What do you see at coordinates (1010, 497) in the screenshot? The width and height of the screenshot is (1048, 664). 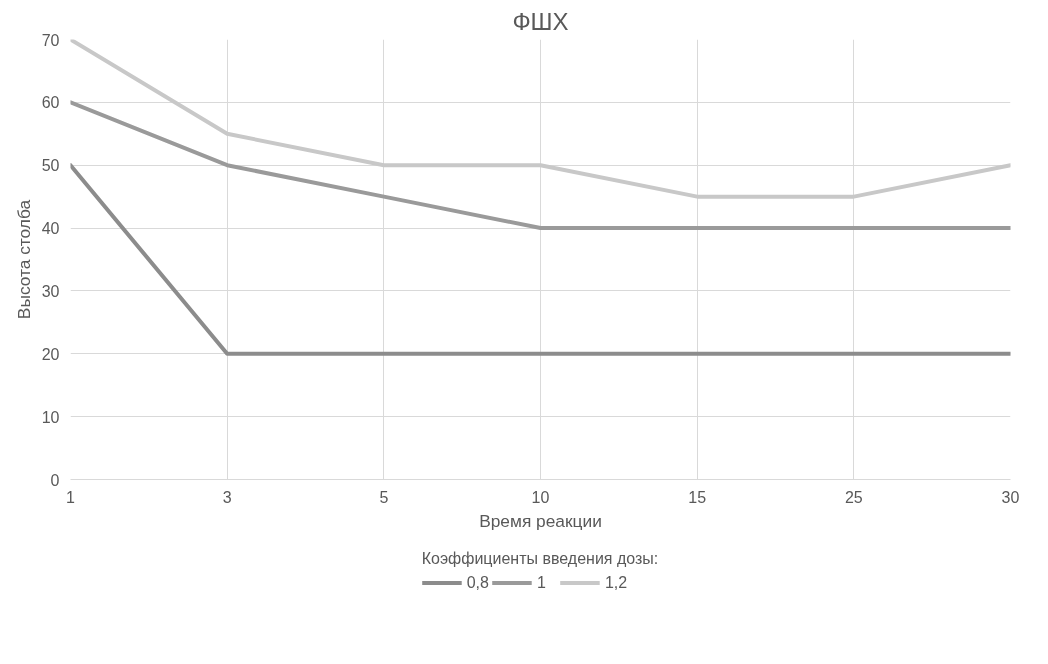 I see `x-tick-label: 30` at bounding box center [1010, 497].